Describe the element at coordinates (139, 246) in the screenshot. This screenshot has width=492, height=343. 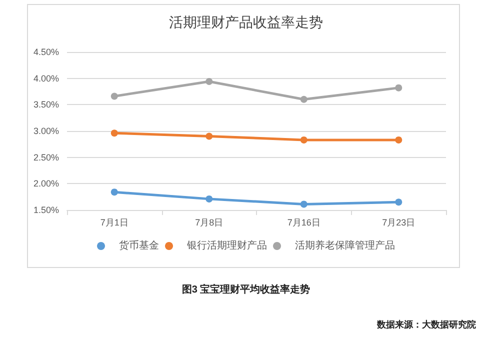
I see `legend-label: 货币基金` at that location.